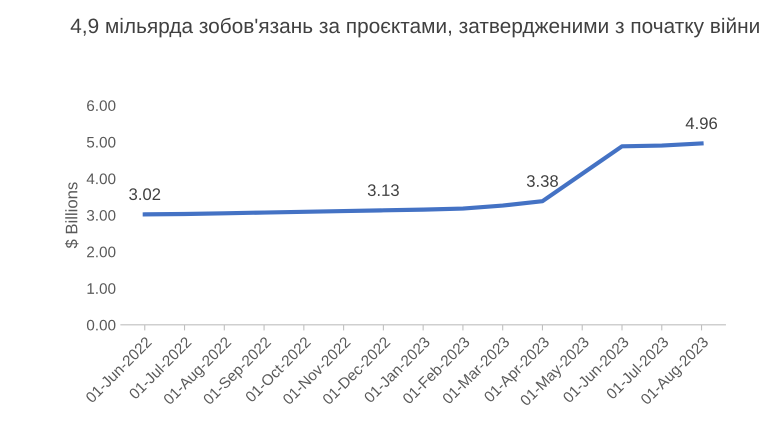 Image resolution: width=780 pixels, height=439 pixels. Describe the element at coordinates (101, 142) in the screenshot. I see `y-tick-label: 5.00` at that location.